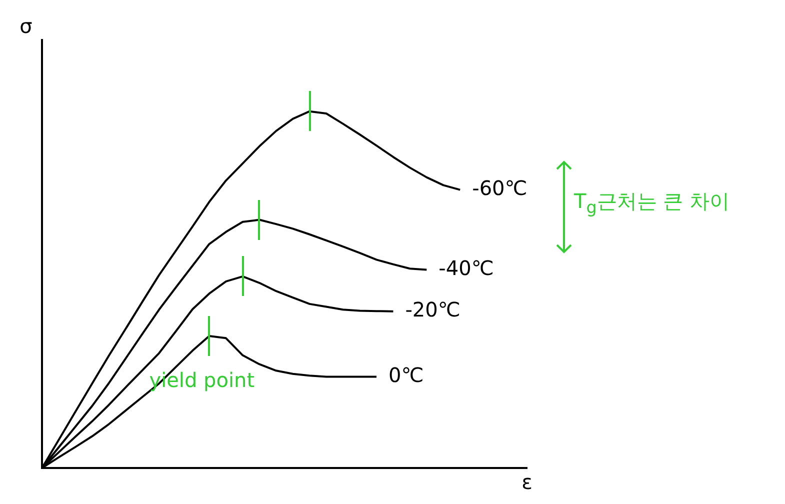 The width and height of the screenshot is (785, 504). I want to click on text: T$_{g}$근처는 큰 차이, so click(652, 202).